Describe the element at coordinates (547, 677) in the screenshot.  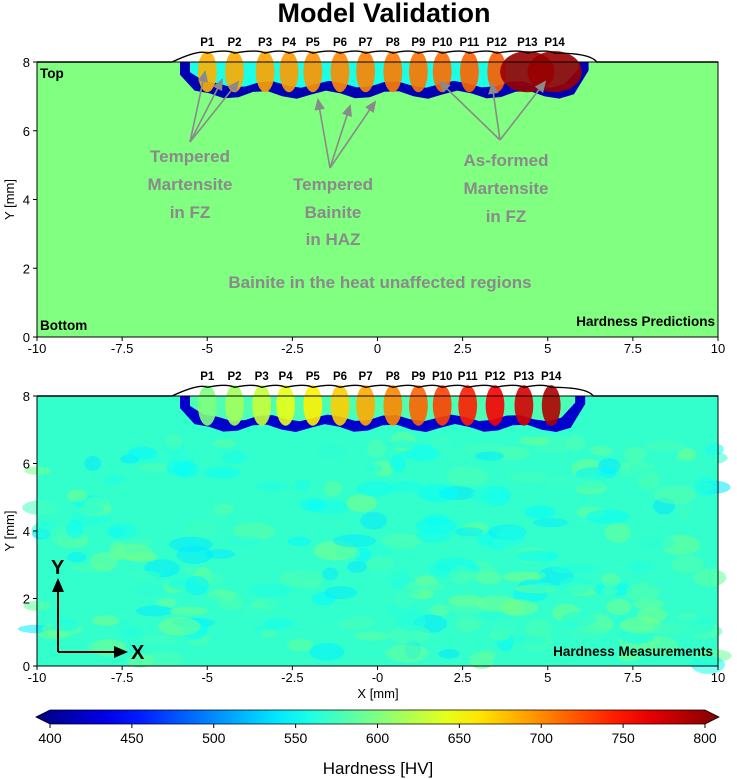
I see `x-tick-label: 5` at that location.